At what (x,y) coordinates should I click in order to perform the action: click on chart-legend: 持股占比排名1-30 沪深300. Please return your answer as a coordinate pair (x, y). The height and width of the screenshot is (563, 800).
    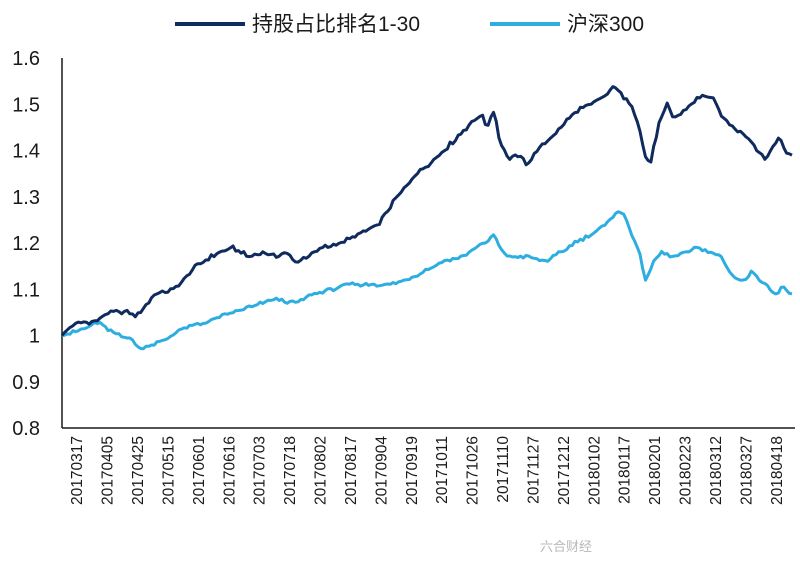
    Looking at the image, I should click on (409, 24).